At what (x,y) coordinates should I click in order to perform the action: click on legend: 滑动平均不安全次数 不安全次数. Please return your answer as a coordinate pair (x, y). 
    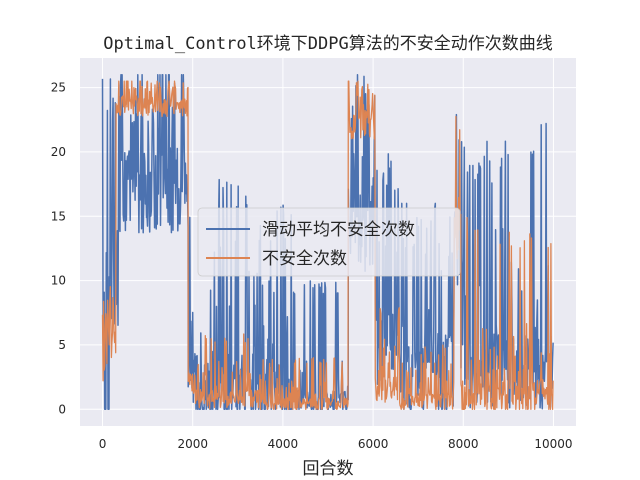
    Looking at the image, I should click on (329, 242).